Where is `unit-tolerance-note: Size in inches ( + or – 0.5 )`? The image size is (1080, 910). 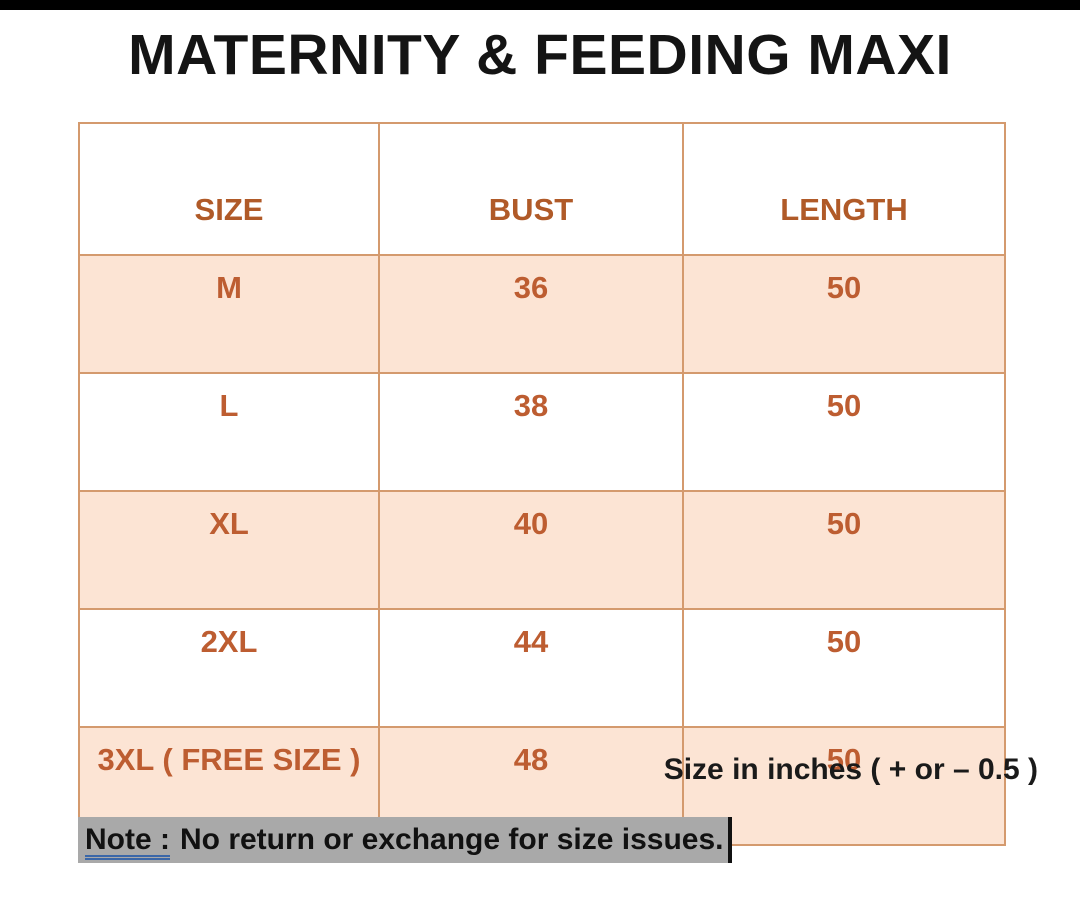 unit-tolerance-note: Size in inches ( + or – 0.5 ) is located at coordinates (850, 769).